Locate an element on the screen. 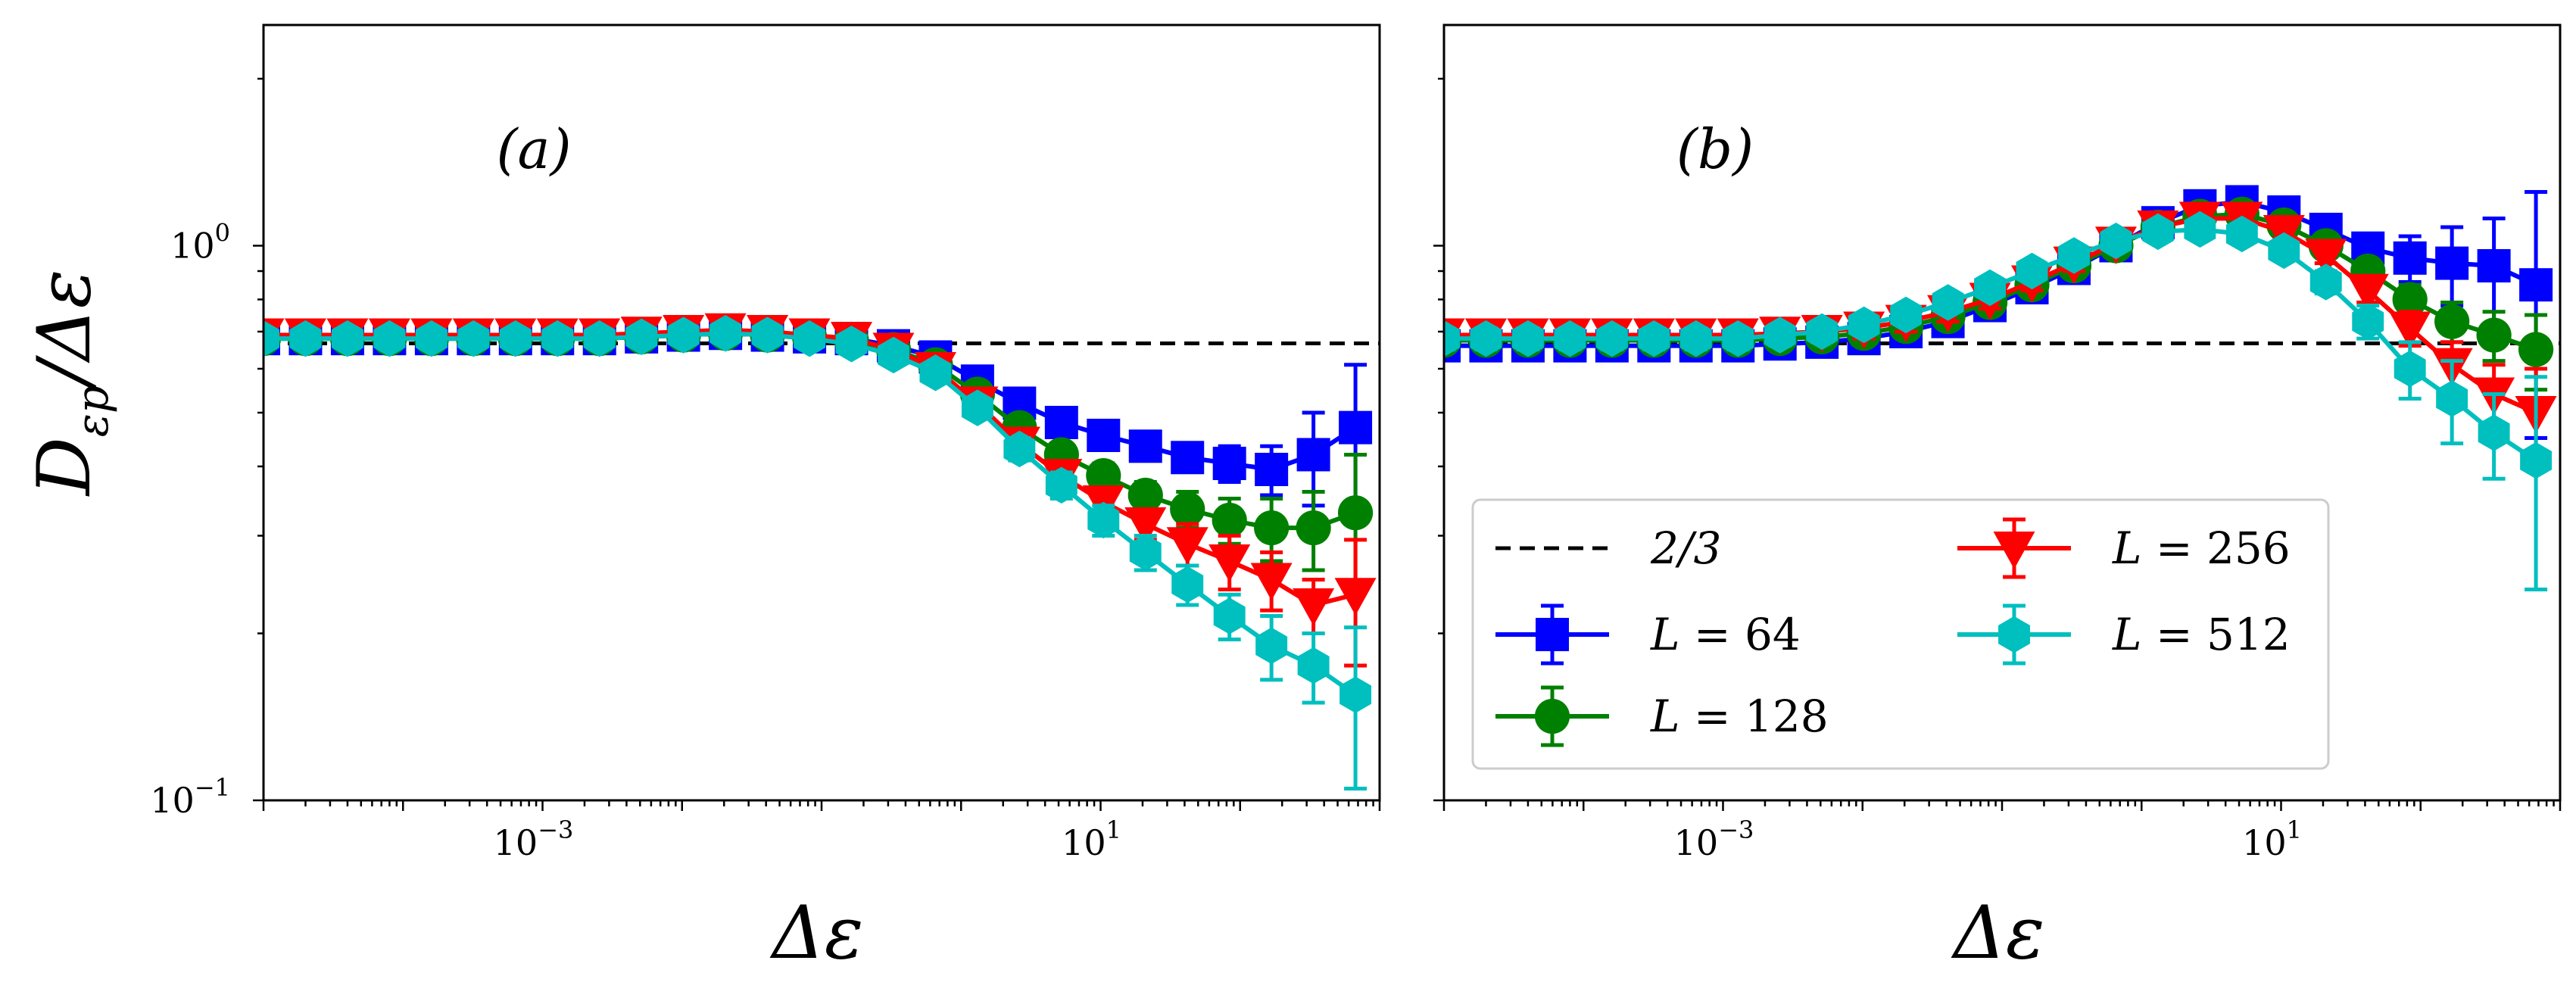 The height and width of the screenshot is (1001, 2576). legend-label-l128: L = 128 is located at coordinates (1739, 716).